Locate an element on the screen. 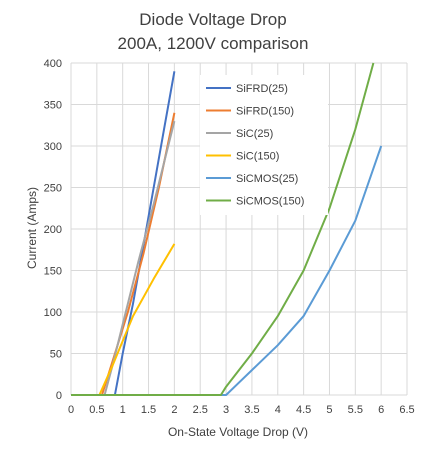  legend-background is located at coordinates (264, 145).